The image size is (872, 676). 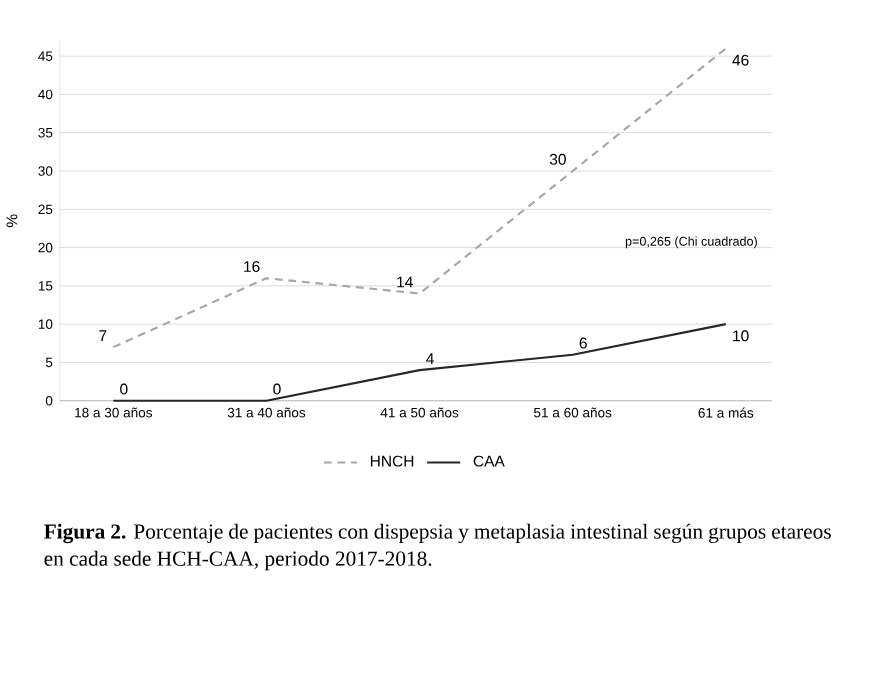 What do you see at coordinates (419, 363) in the screenshot?
I see `line-series` at bounding box center [419, 363].